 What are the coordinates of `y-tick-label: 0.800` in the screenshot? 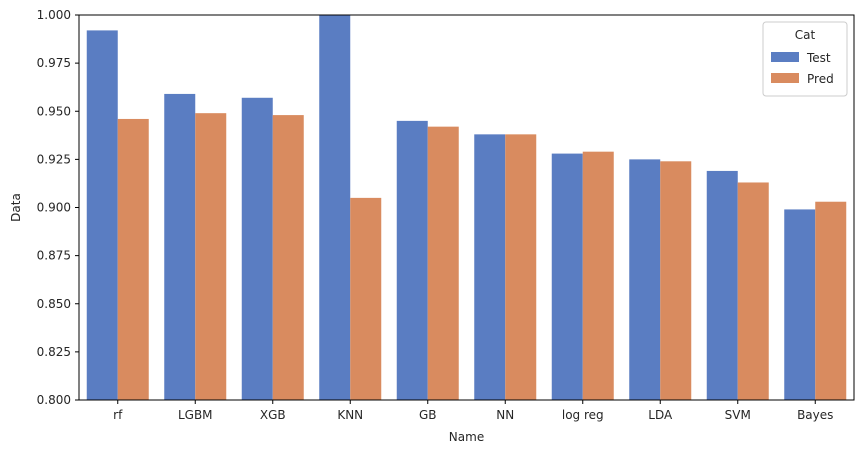 It's located at (54, 400).